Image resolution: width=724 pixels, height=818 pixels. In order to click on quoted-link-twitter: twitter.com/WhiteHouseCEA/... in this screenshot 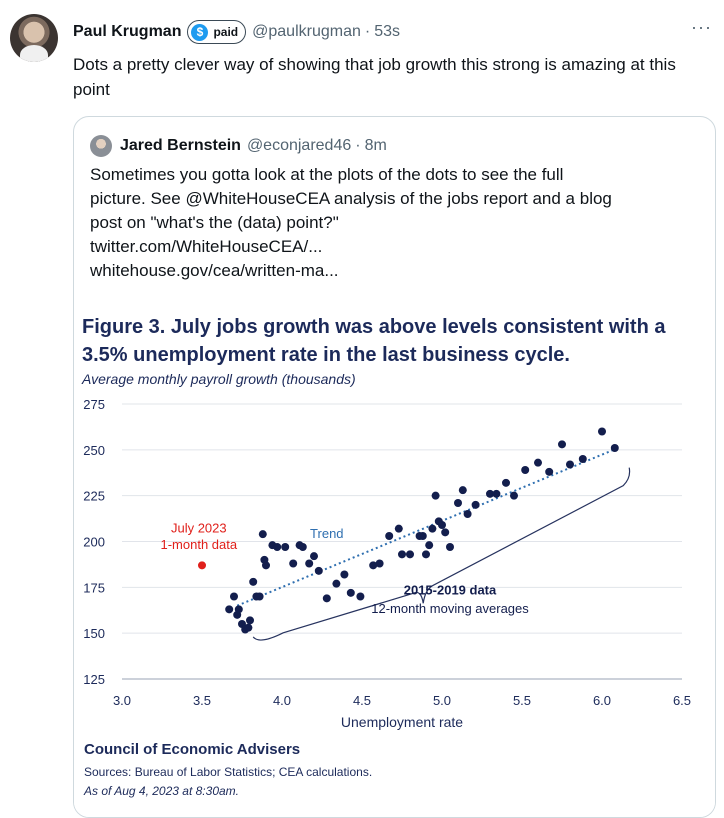, I will do `click(206, 246)`.